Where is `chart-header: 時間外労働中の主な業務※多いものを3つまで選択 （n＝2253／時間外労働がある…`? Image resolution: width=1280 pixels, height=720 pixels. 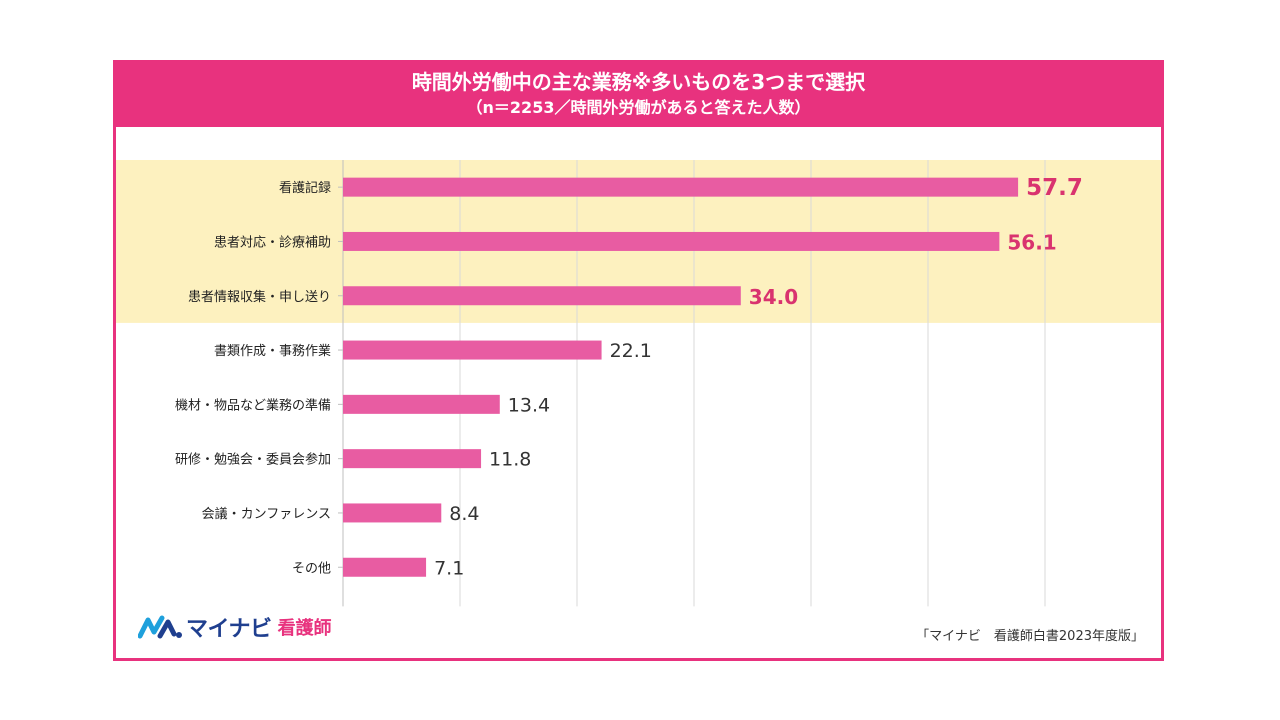 chart-header: 時間外労働中の主な業務※多いものを3つまで選択 （n＝2253／時間外労働がある… is located at coordinates (638, 95).